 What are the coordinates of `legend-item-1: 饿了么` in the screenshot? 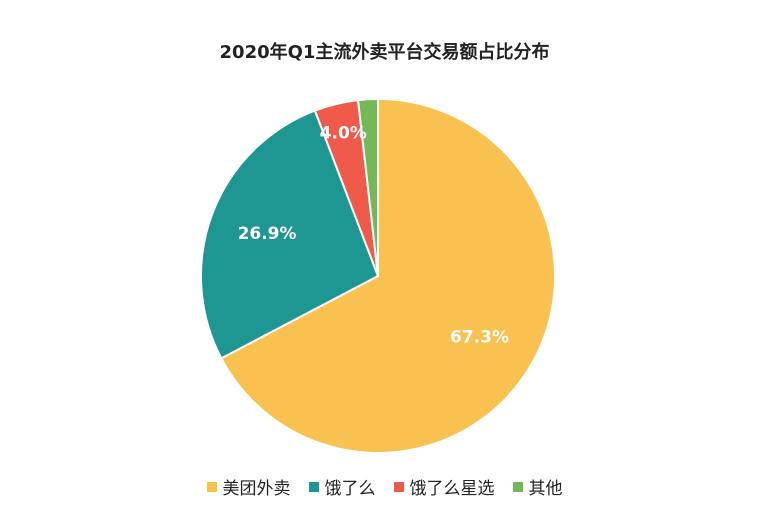 It's located at (342, 486).